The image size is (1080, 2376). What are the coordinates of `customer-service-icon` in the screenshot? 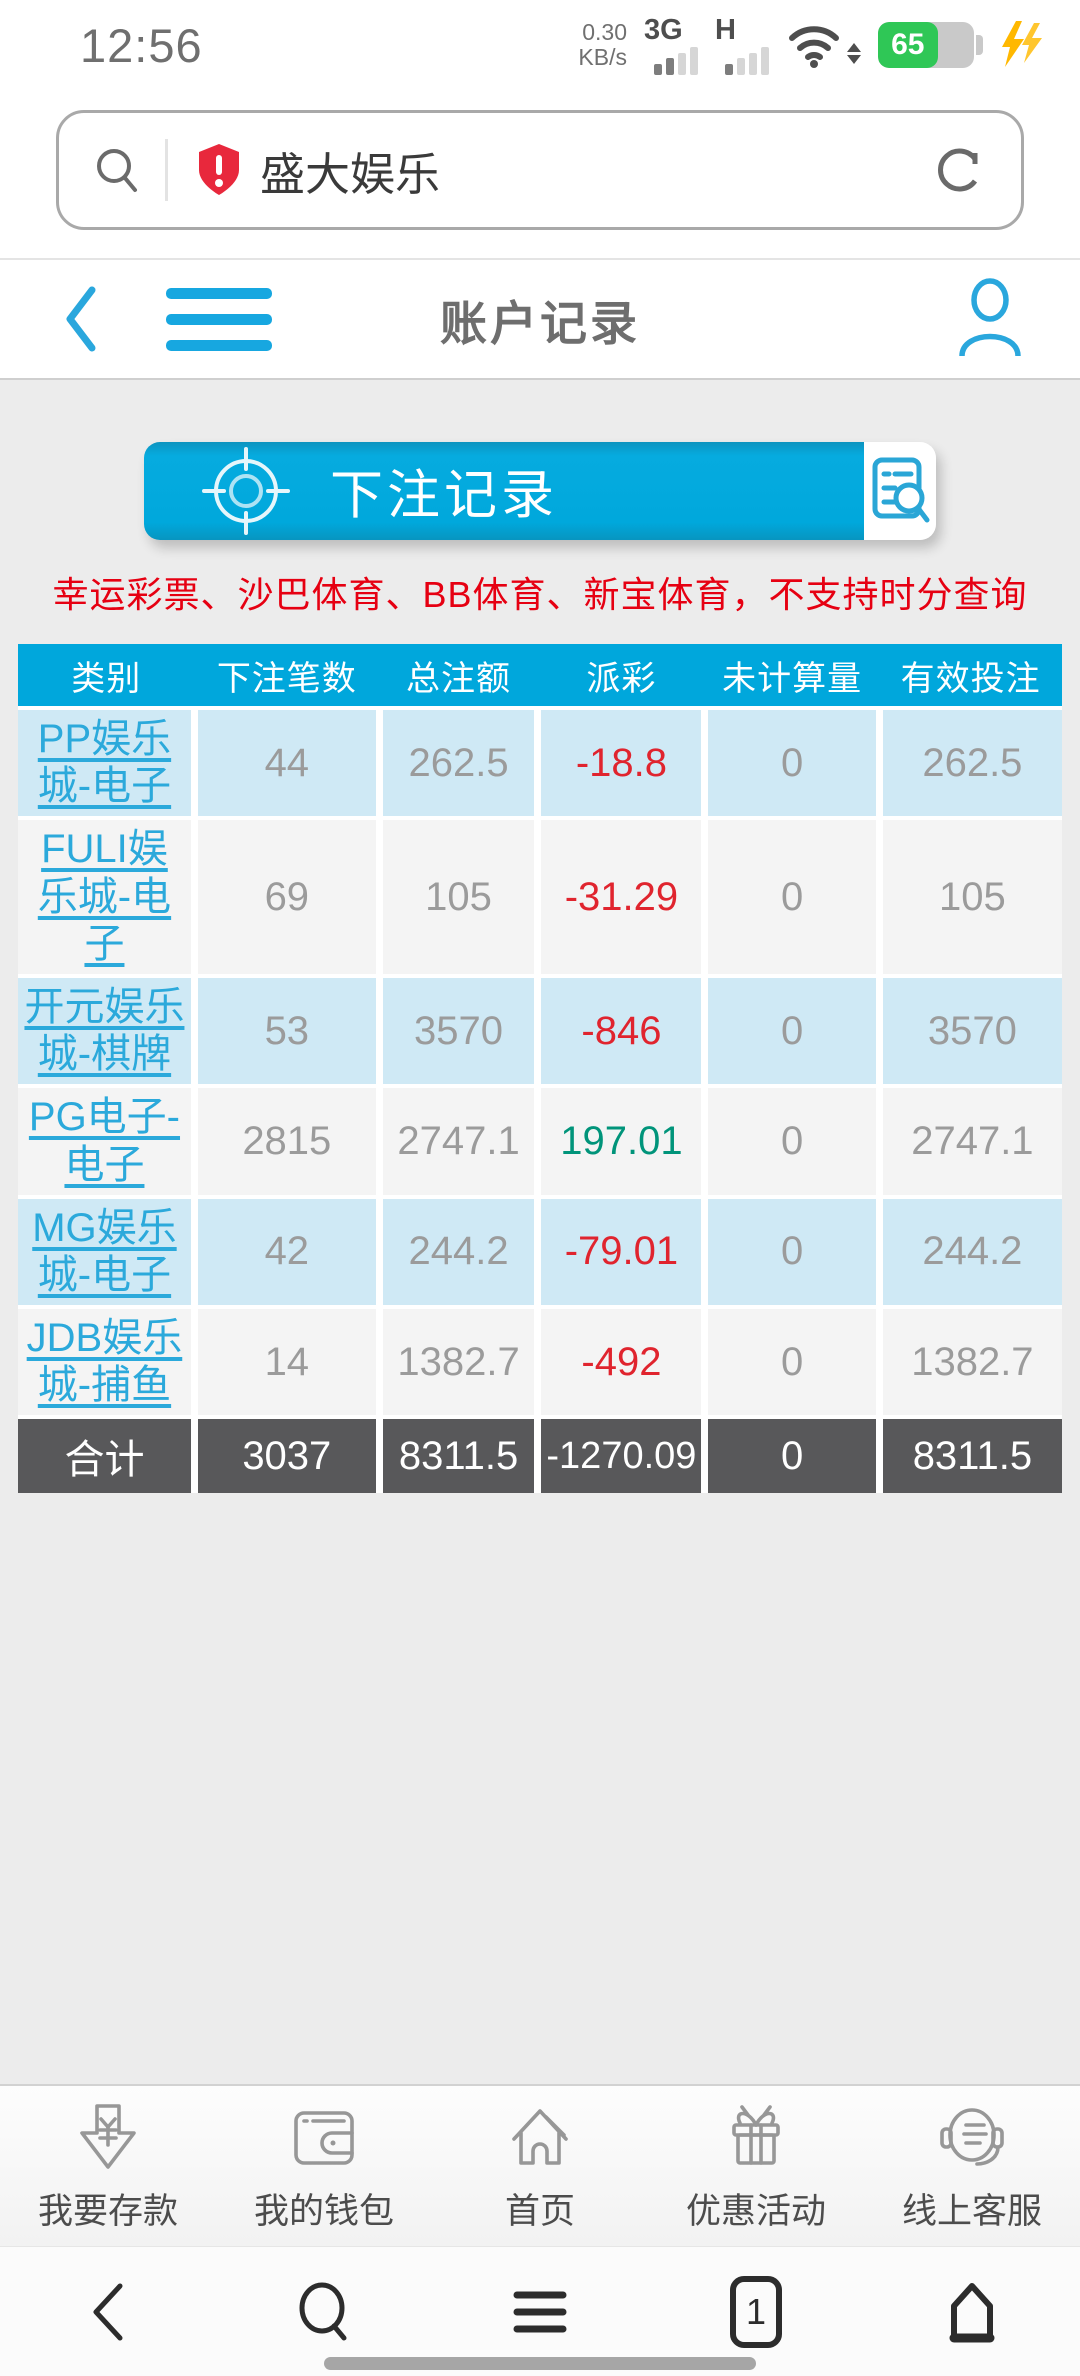 It's located at (972, 2136).